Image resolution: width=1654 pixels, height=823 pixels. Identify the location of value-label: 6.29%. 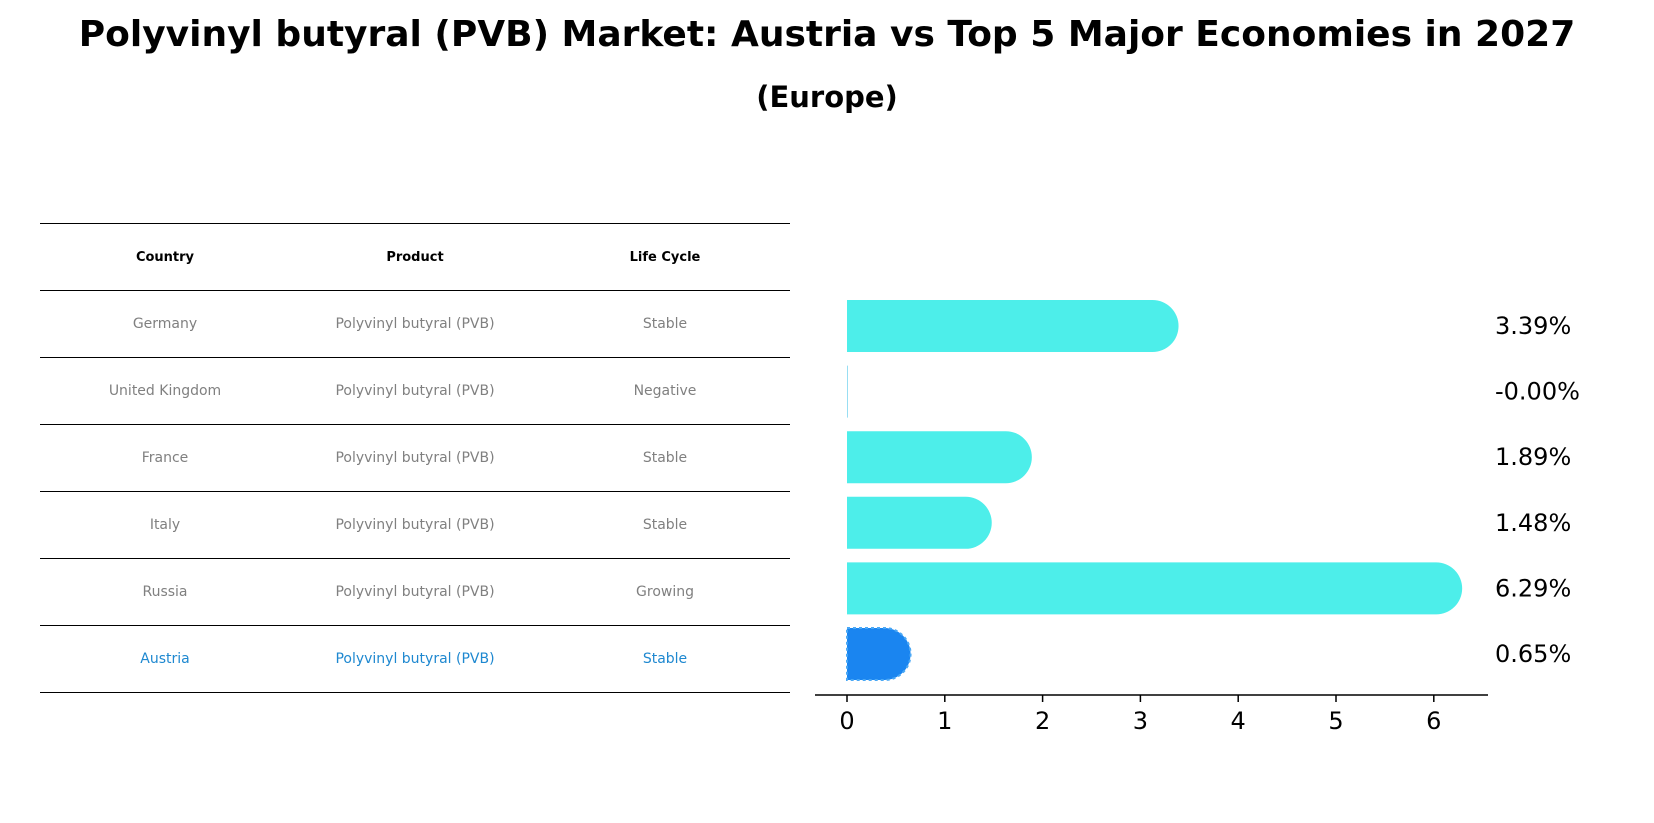
(1533, 588).